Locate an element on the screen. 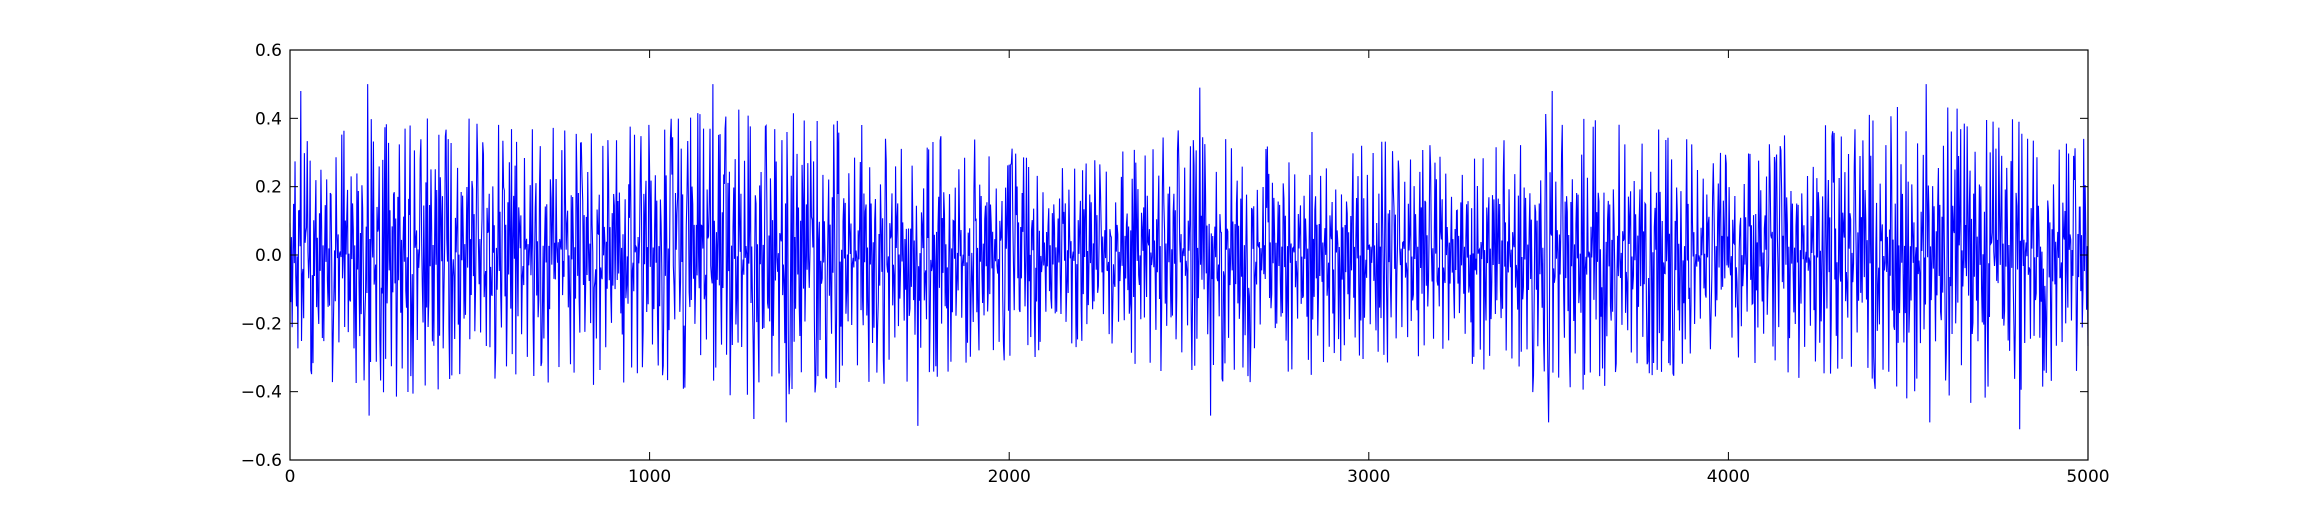  y-tick-label: 0.6 is located at coordinates (268, 51).